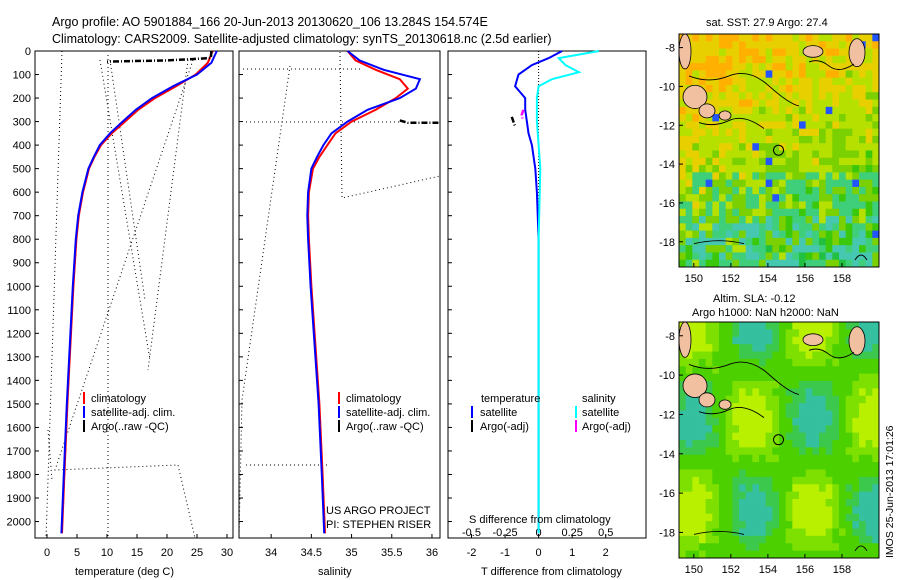  What do you see at coordinates (768, 279) in the screenshot?
I see `lon-tick-label: 154` at bounding box center [768, 279].